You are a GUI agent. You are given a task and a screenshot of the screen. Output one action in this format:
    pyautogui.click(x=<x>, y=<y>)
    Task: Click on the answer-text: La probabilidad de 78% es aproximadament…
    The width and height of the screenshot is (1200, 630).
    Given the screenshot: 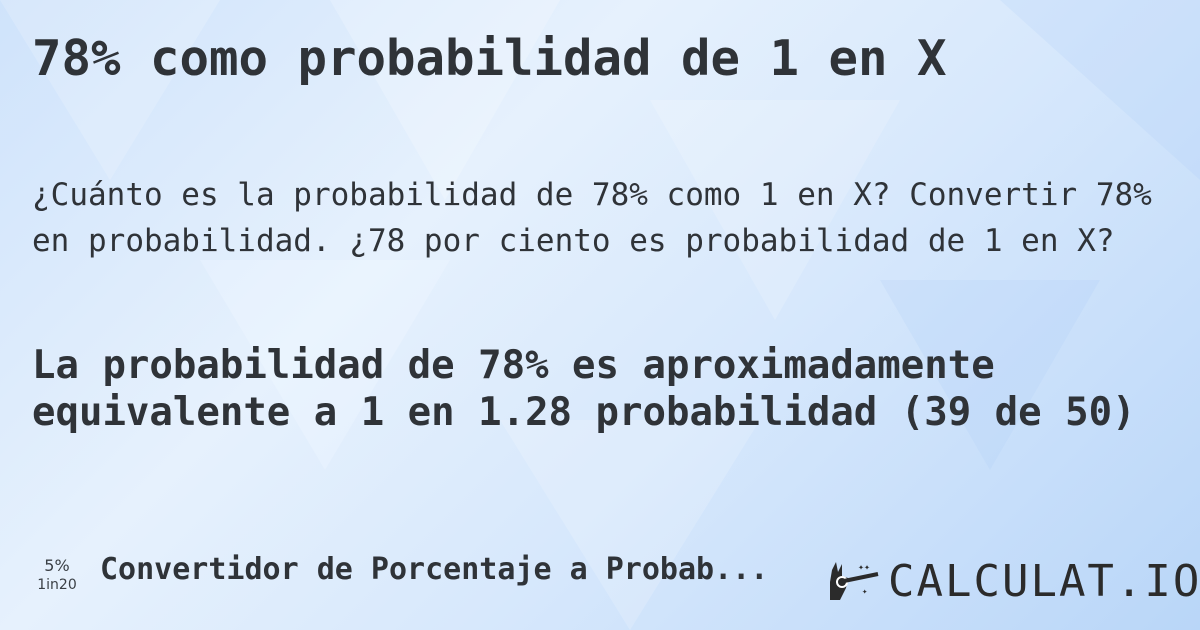 What is the action you would take?
    pyautogui.click(x=584, y=389)
    